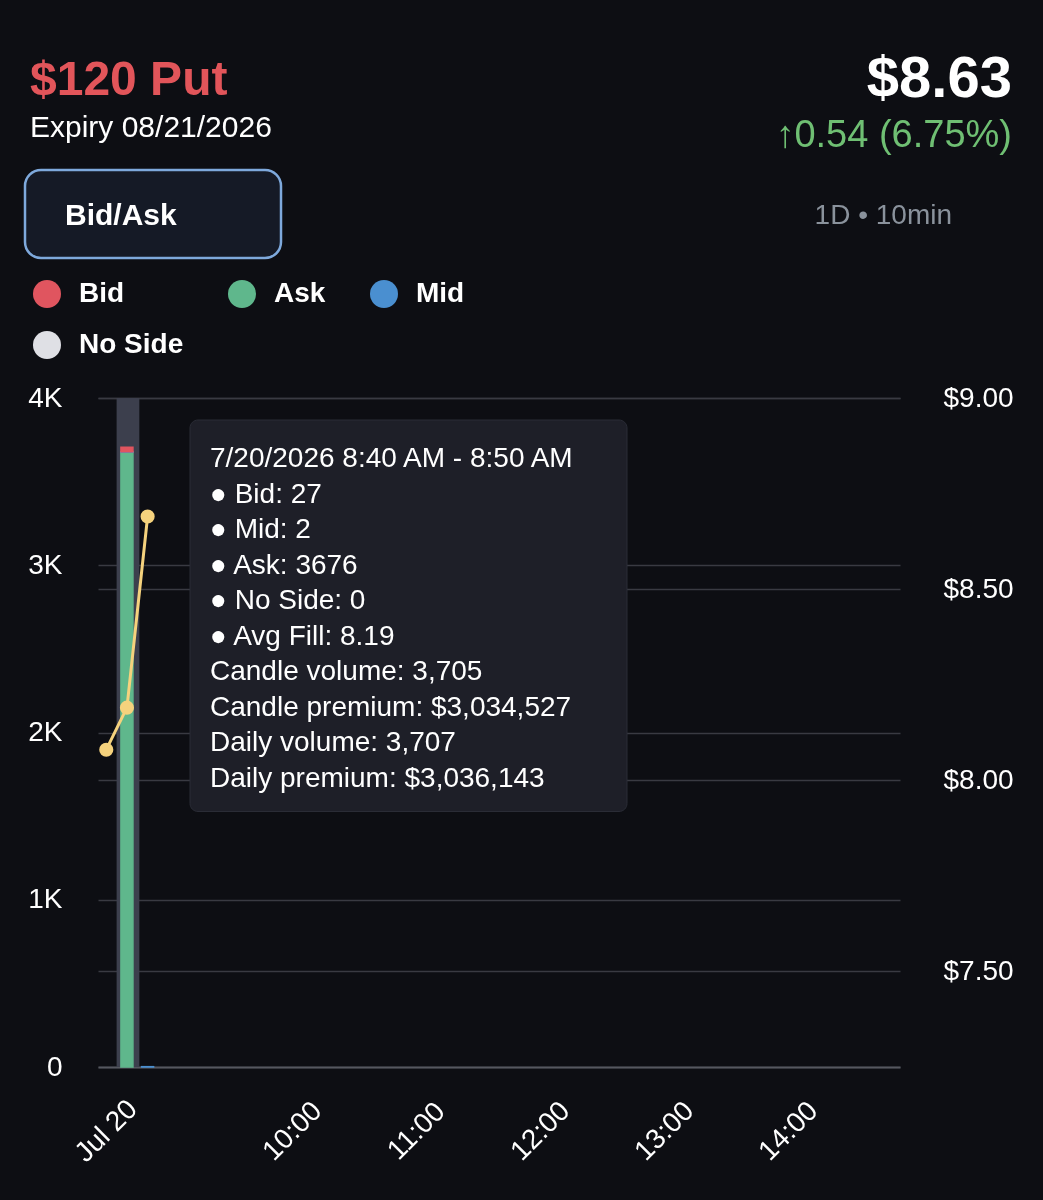 The image size is (1043, 1200). Describe the element at coordinates (102, 292) in the screenshot. I see `legend-label: Bid` at that location.